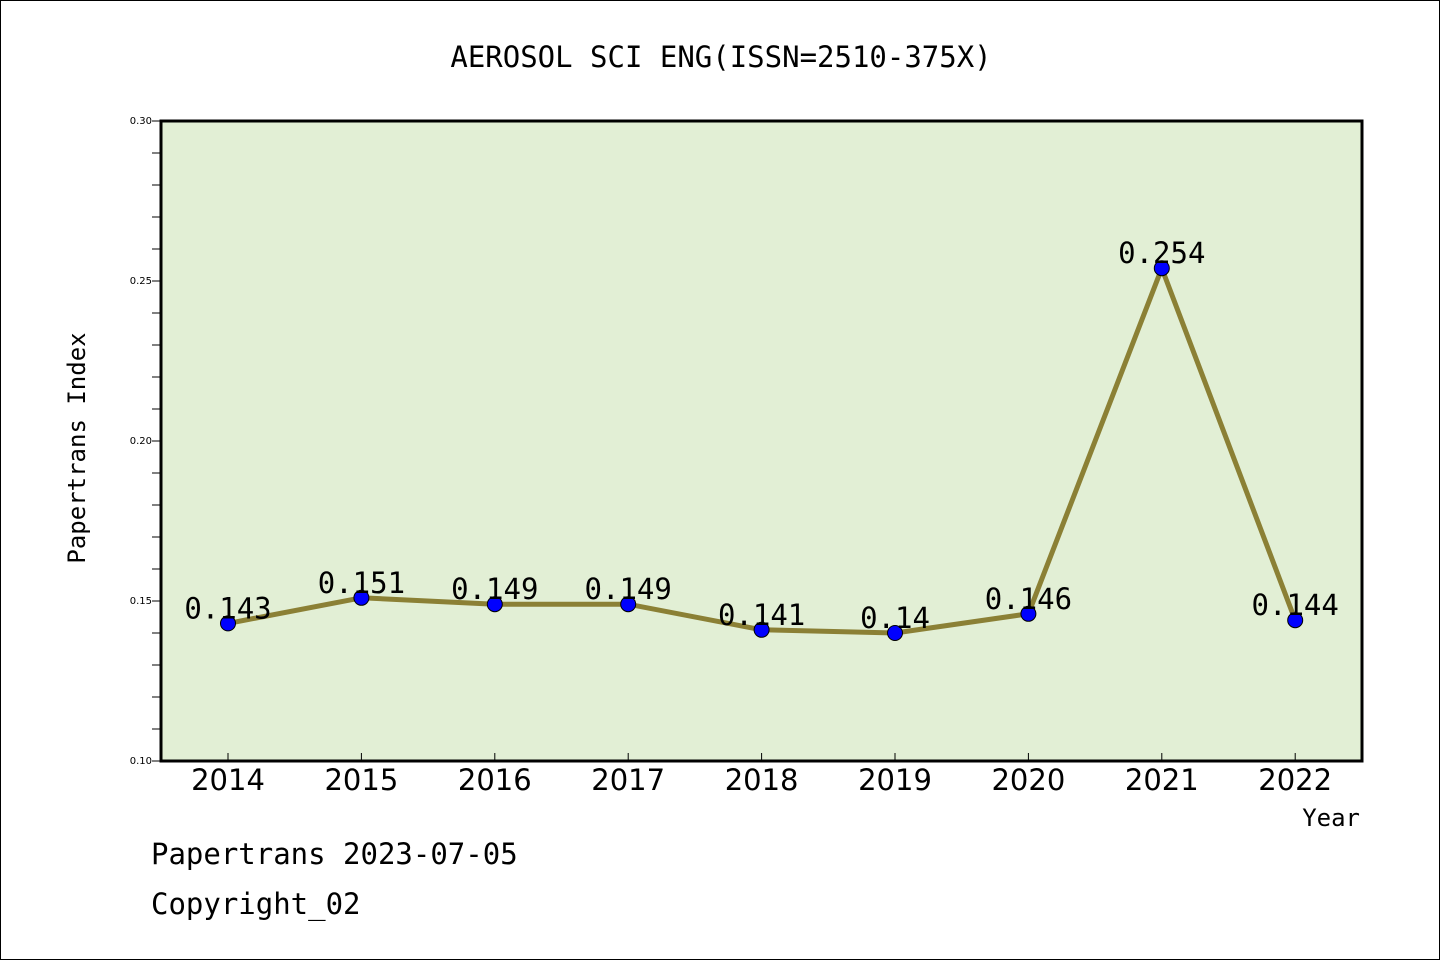  Describe the element at coordinates (1331, 818) in the screenshot. I see `x-axis-label: Year` at that location.